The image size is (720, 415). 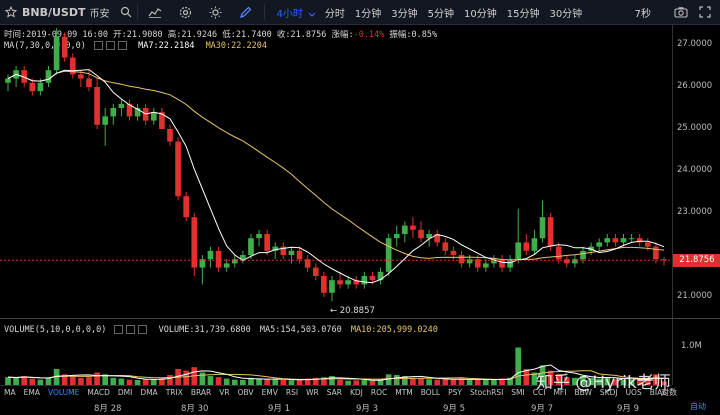 What do you see at coordinates (518, 392) in the screenshot?
I see `indicator-tab: SMI` at bounding box center [518, 392].